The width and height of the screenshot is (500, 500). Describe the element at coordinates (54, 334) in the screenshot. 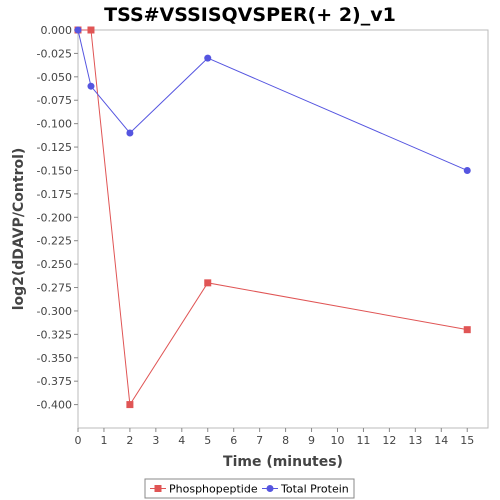

I see `y-tick-label: -0.325` at that location.